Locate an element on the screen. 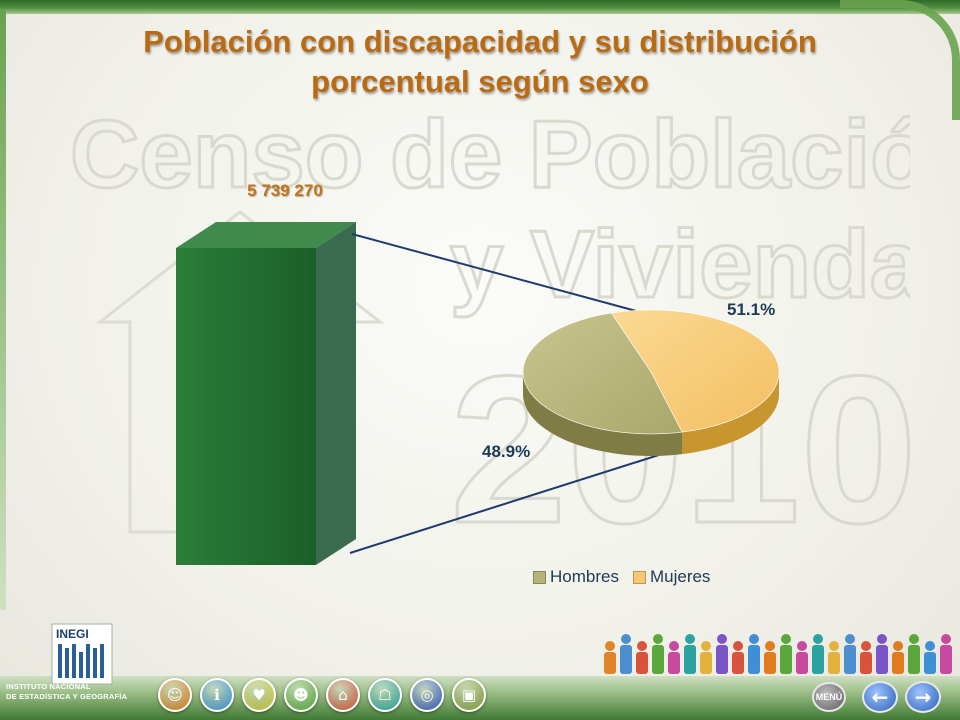  footer-nav-icons: ☺ ℹ ♥ ☻ ⌂ ☖ ◎ ▣ is located at coordinates (322, 698).